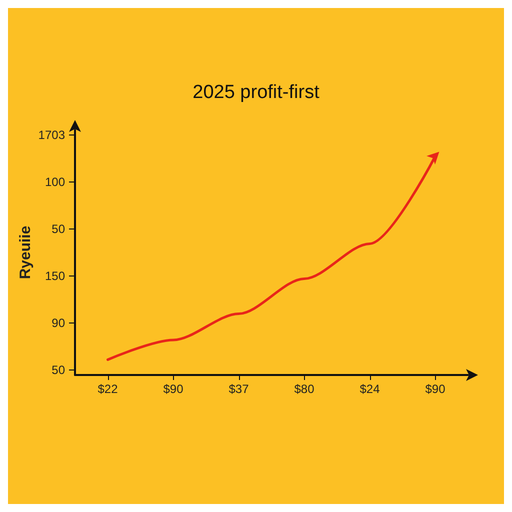 This screenshot has height=512, width=512. I want to click on text: 1703, so click(52, 135).